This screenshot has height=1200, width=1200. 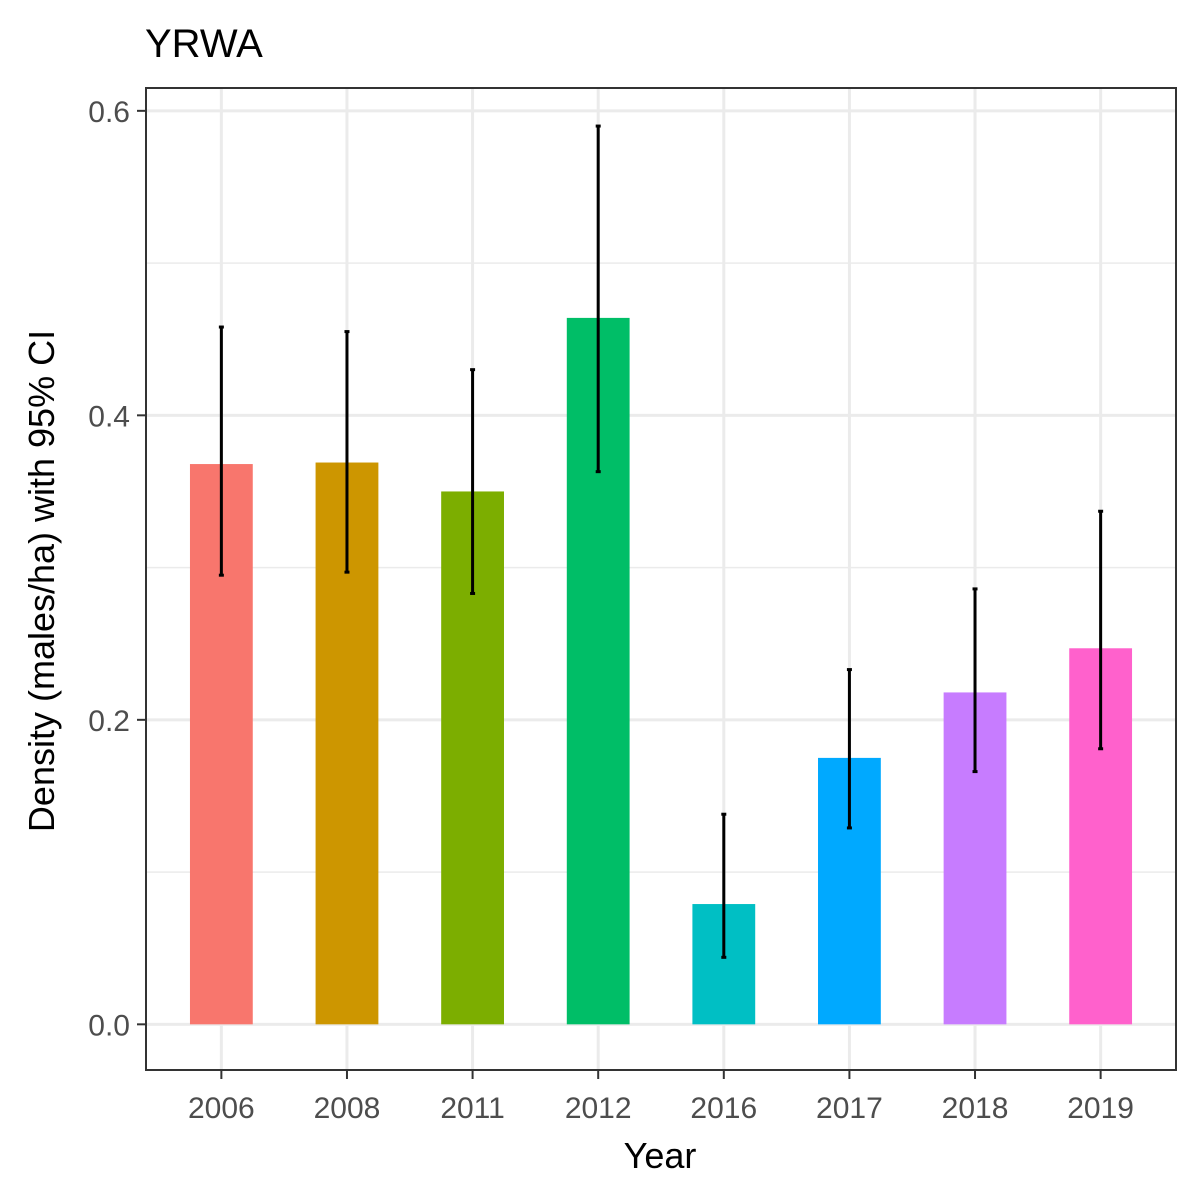 I want to click on x-tick-label: 2006, so click(x=221, y=1108).